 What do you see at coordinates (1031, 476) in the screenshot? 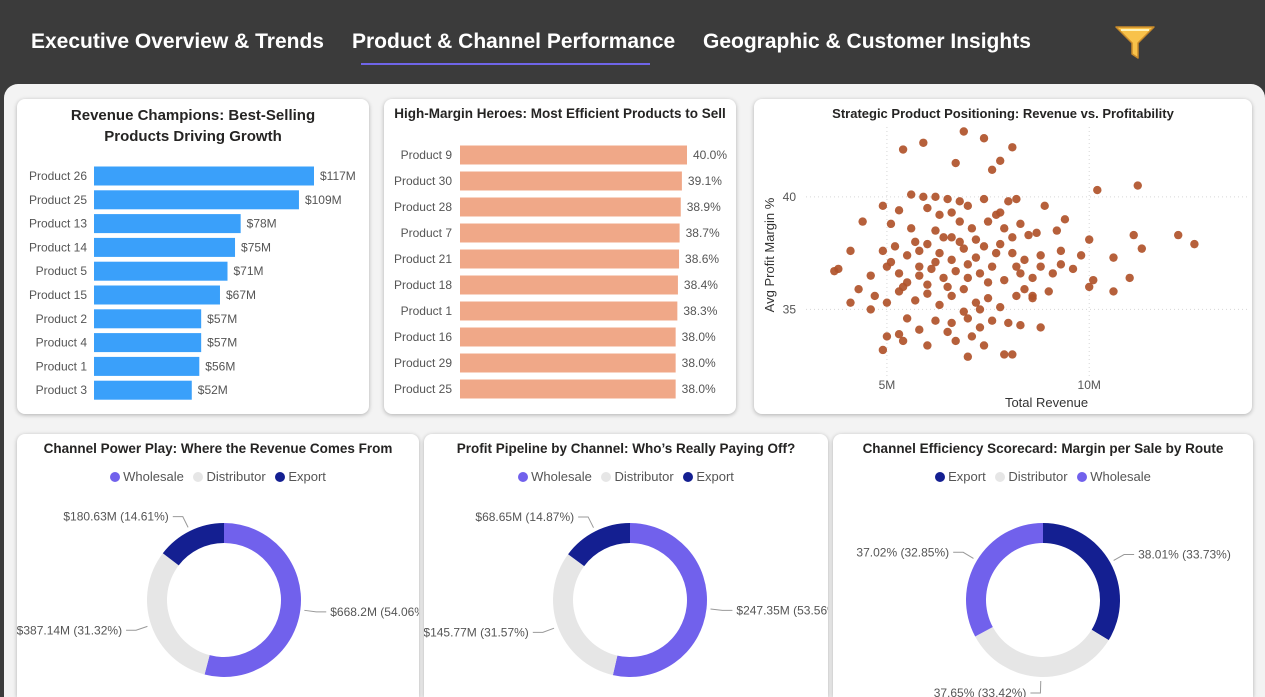
I see `legend-item-distributor: Distributor` at bounding box center [1031, 476].